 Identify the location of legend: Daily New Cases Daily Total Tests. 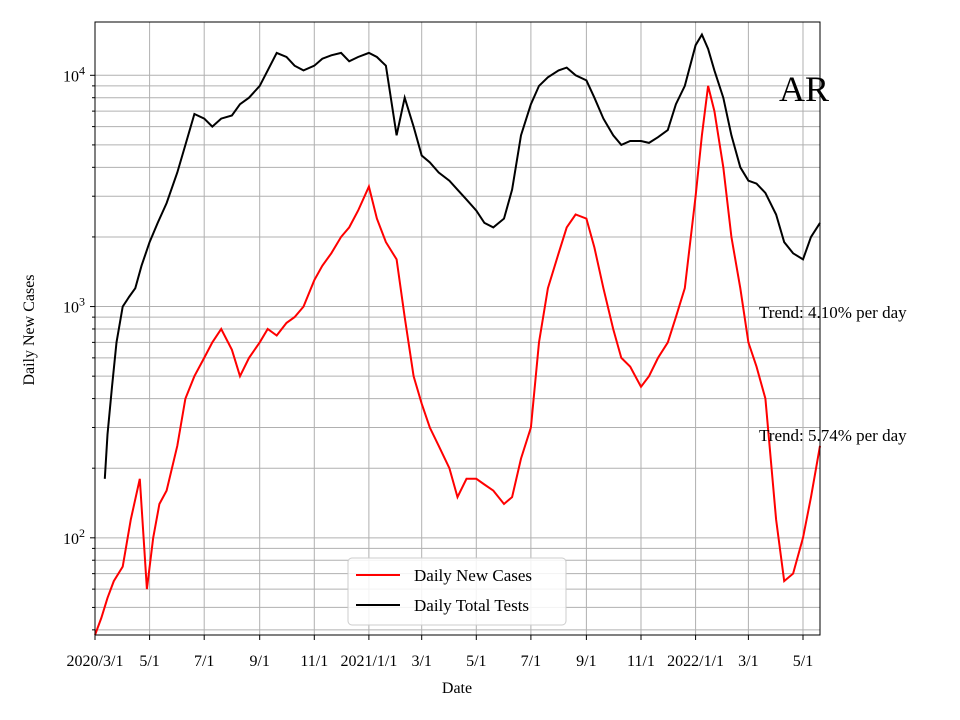
(457, 591).